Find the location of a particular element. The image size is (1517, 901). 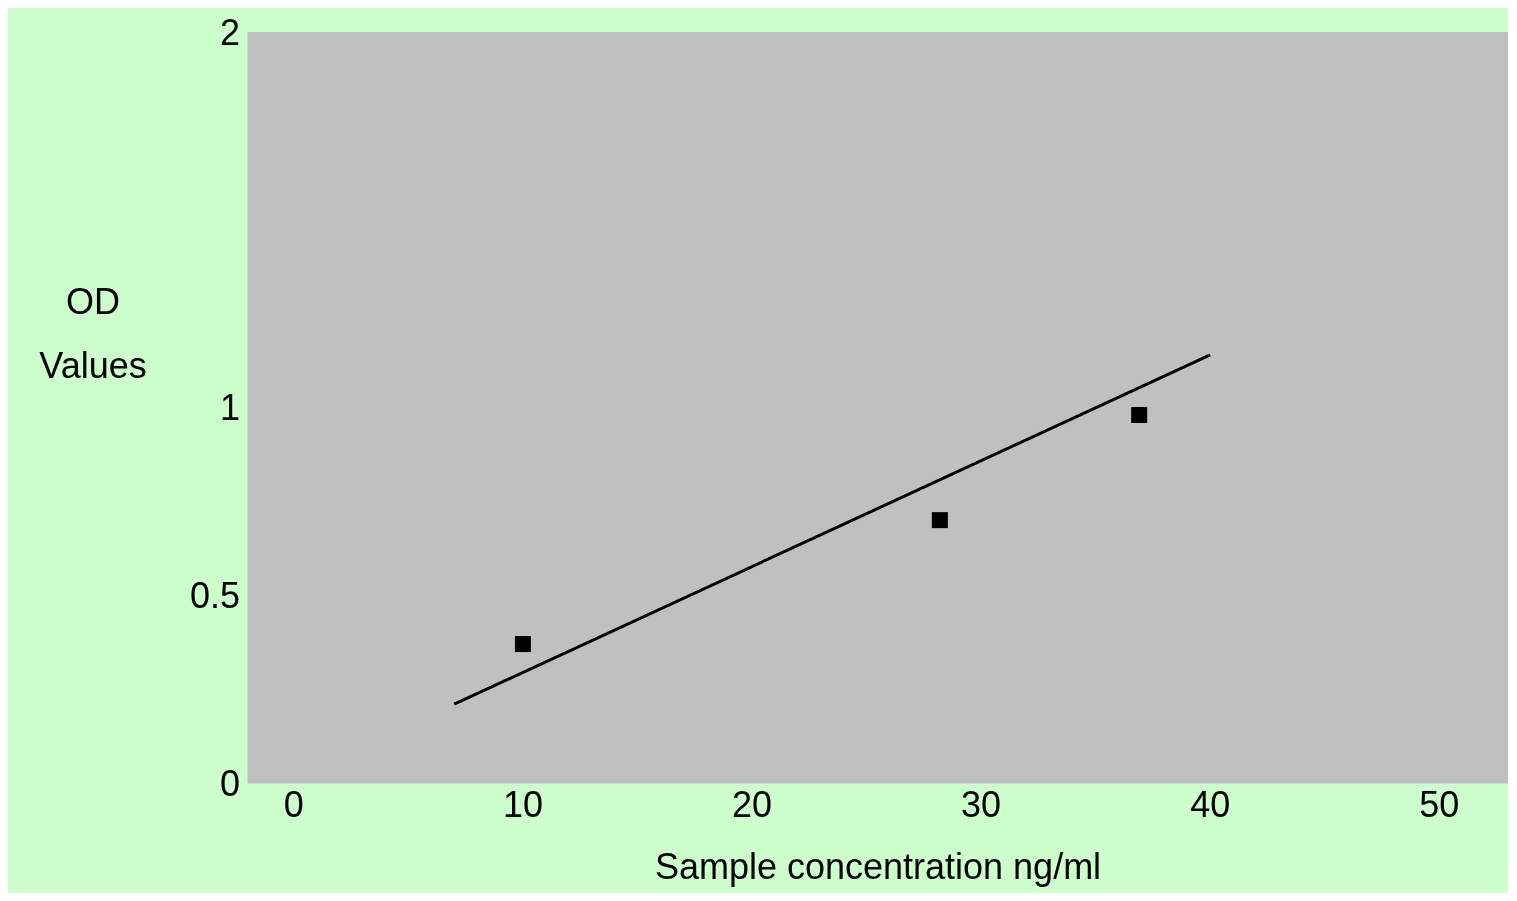

y-tick-label: 0.5 is located at coordinates (214, 596).